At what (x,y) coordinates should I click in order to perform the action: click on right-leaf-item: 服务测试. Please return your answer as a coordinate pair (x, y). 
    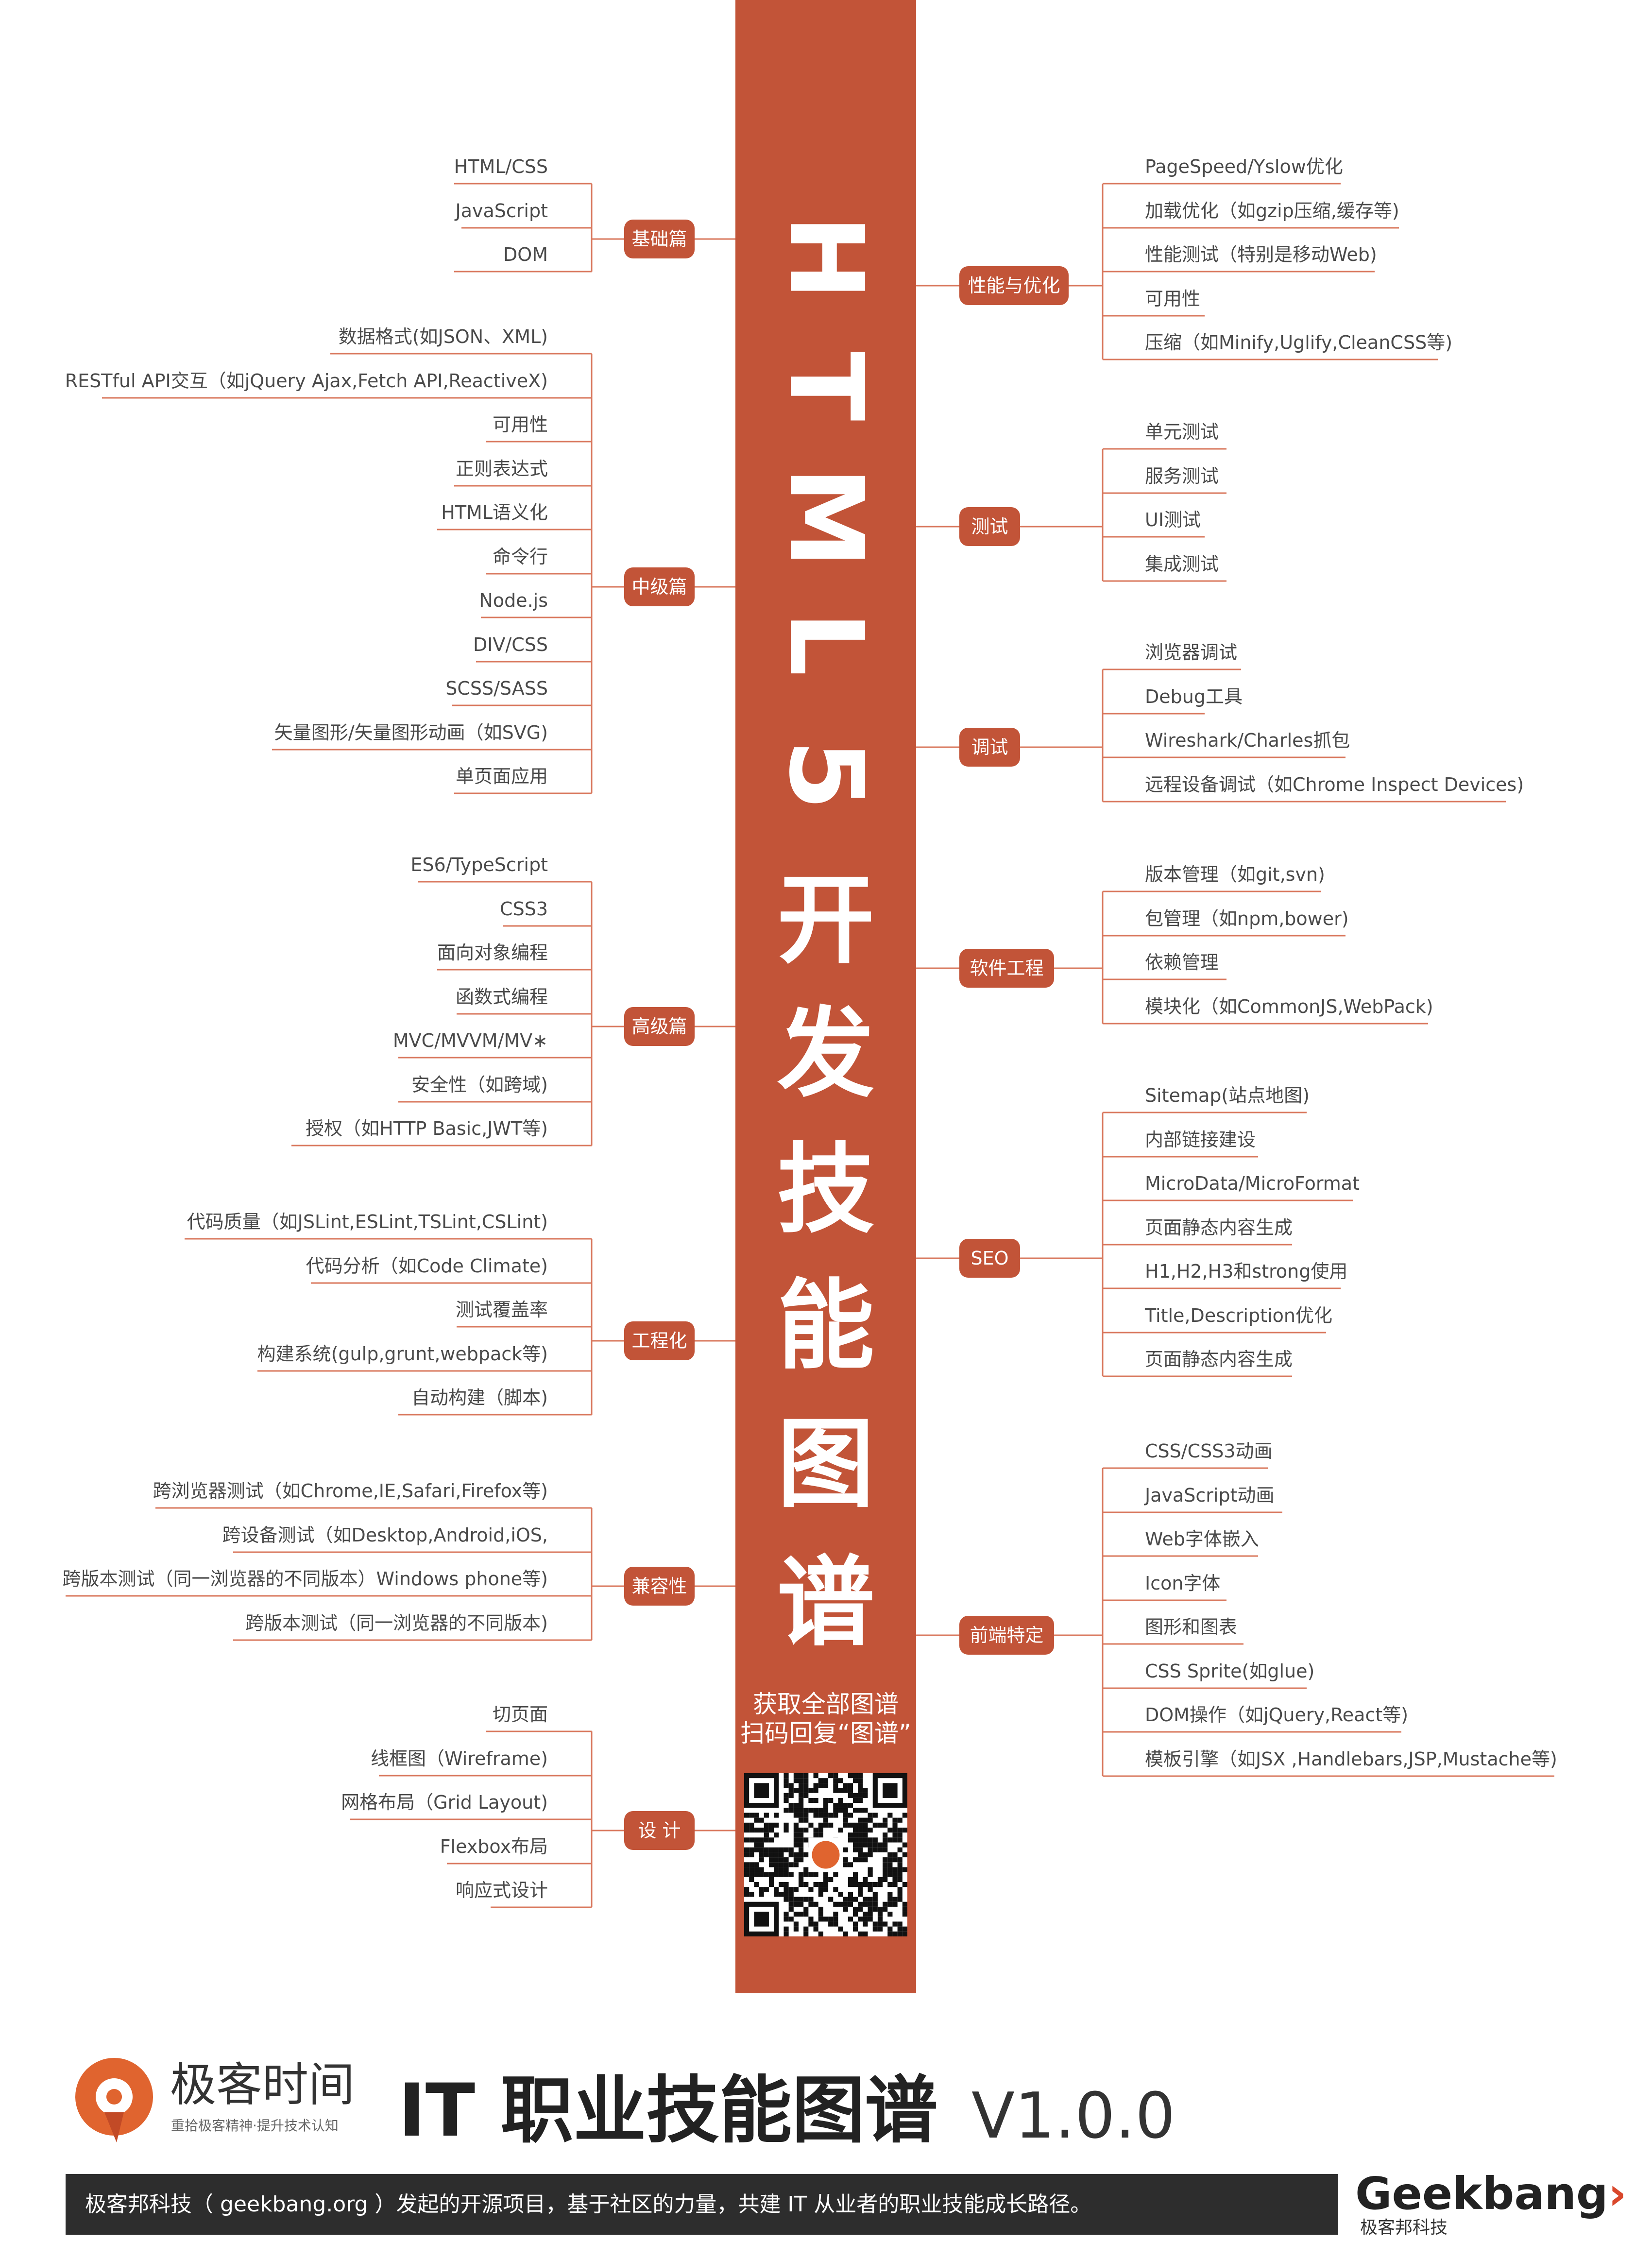
    Looking at the image, I should click on (1182, 476).